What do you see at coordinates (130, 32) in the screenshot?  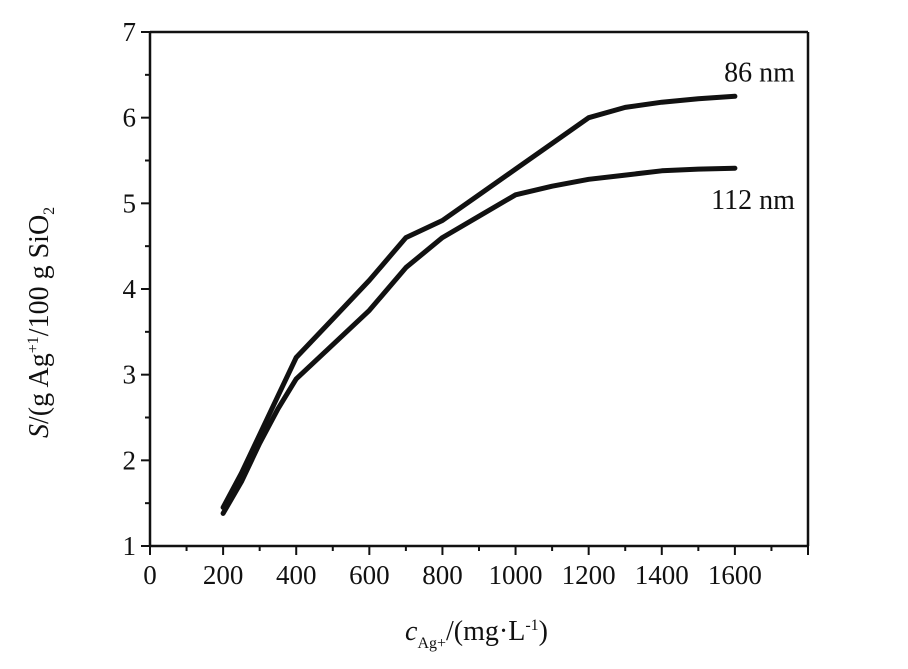 I see `y-tick-label: 7` at bounding box center [130, 32].